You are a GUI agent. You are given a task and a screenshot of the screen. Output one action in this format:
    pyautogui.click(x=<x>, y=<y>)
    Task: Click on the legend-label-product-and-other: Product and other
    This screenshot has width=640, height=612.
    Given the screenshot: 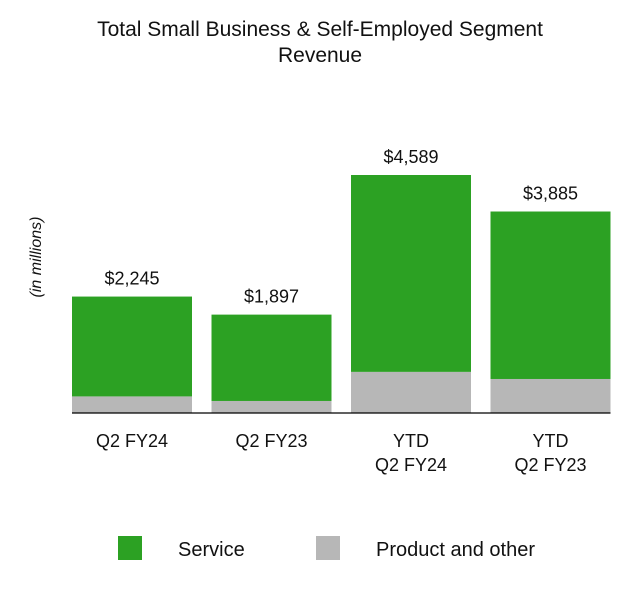 What is the action you would take?
    pyautogui.click(x=455, y=550)
    